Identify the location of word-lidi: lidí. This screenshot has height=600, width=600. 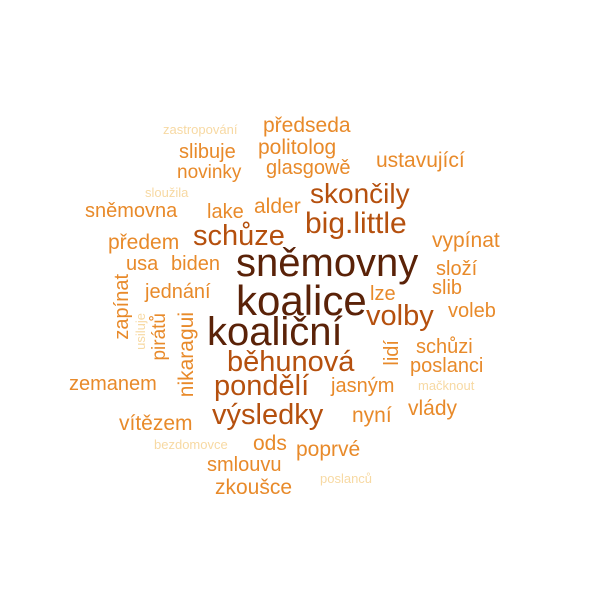
(392, 353).